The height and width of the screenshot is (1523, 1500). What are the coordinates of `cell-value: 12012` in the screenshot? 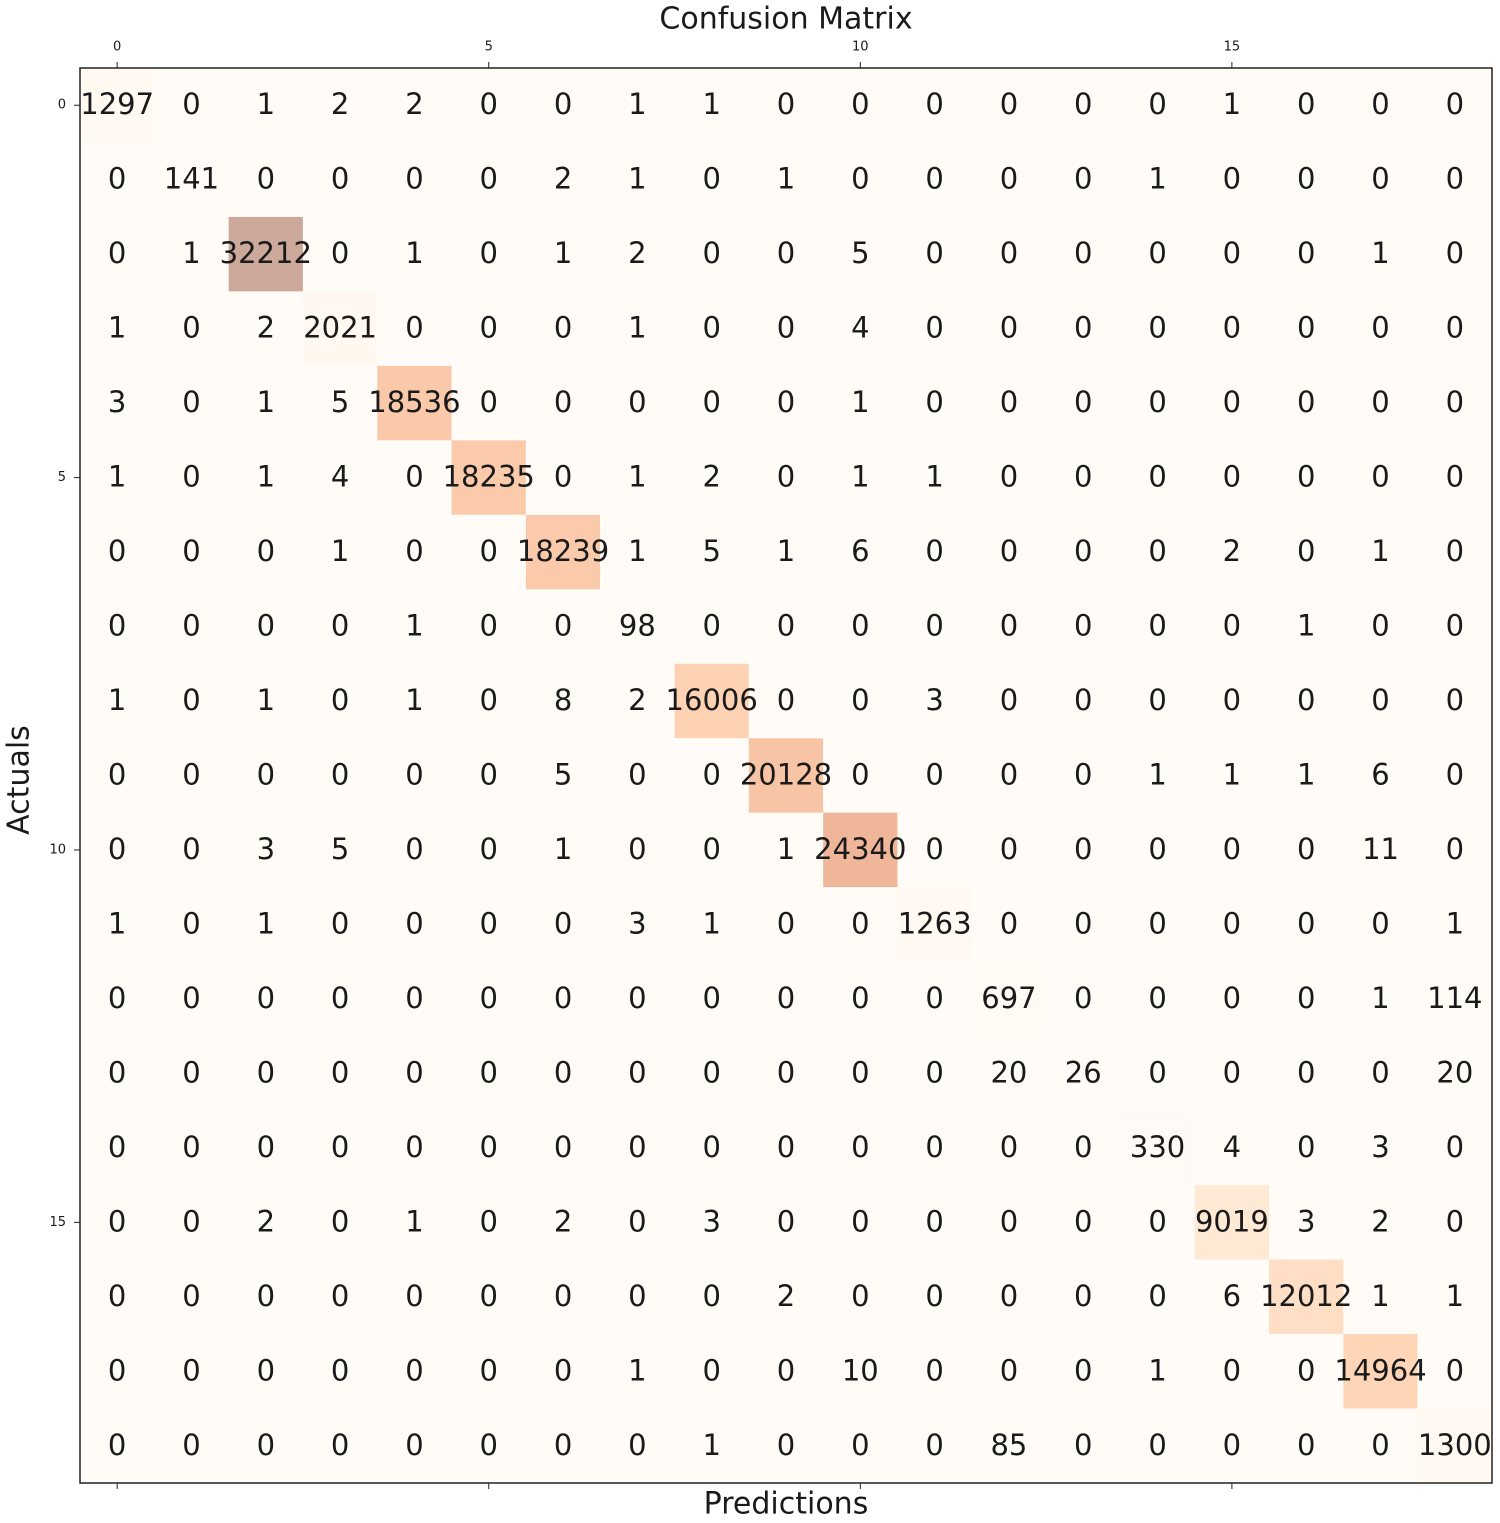 It's located at (1306, 1296).